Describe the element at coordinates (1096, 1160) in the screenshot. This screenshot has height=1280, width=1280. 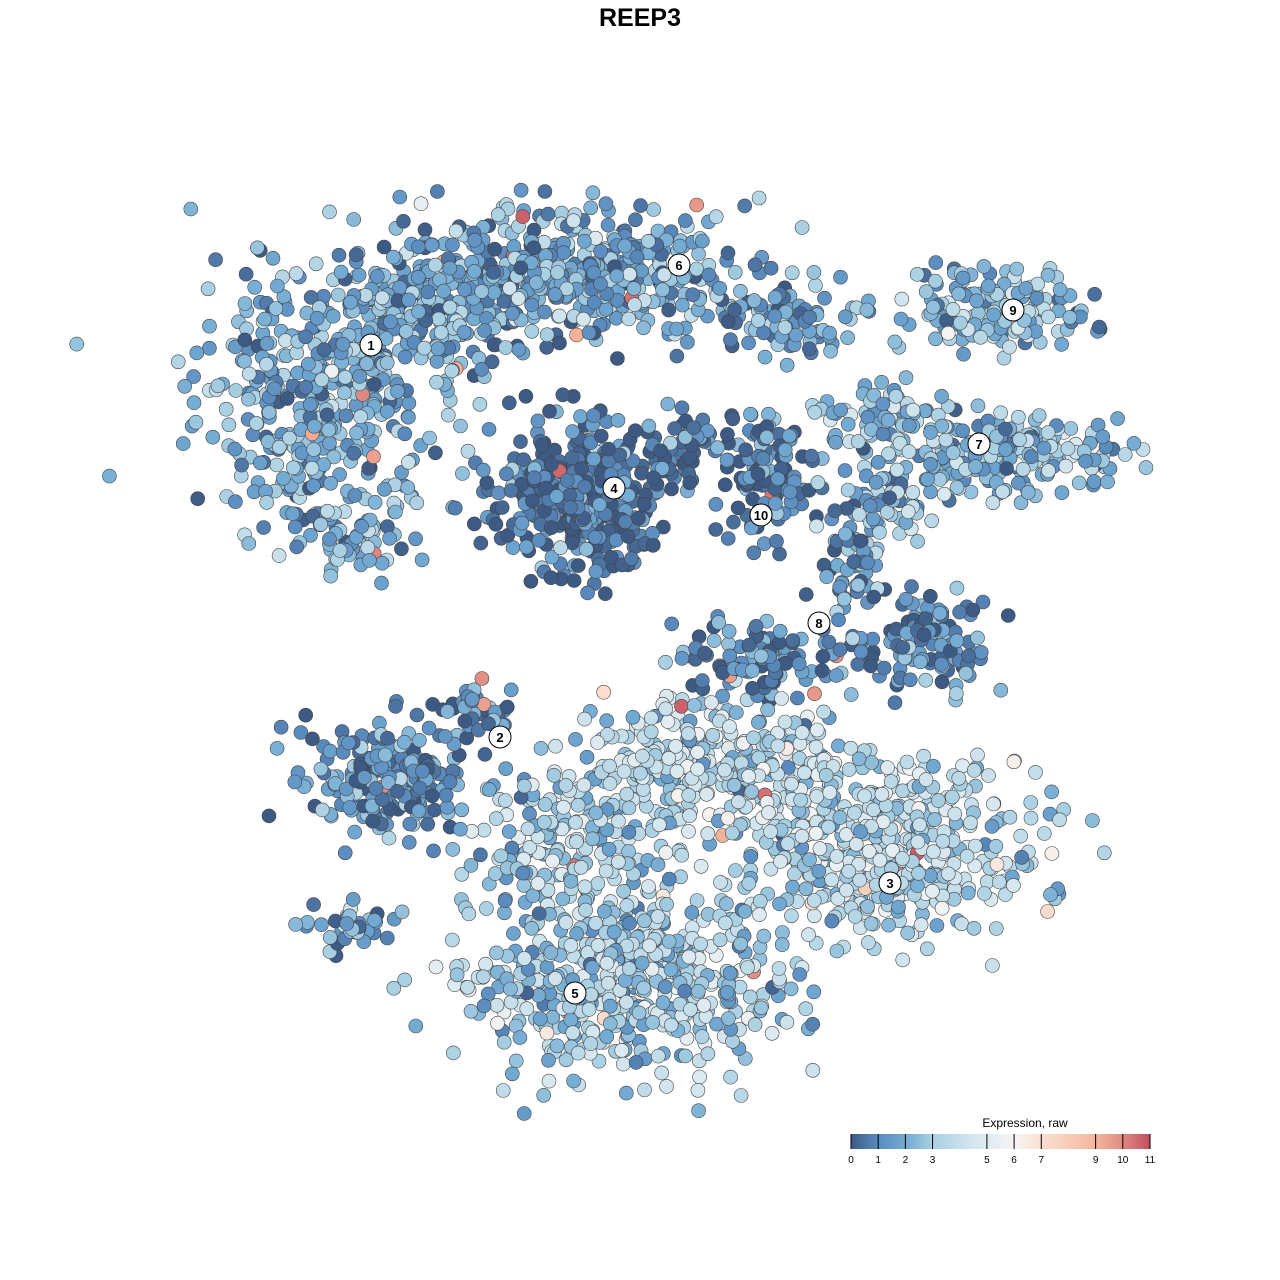
I see `colorbar-tick-label: 9` at that location.